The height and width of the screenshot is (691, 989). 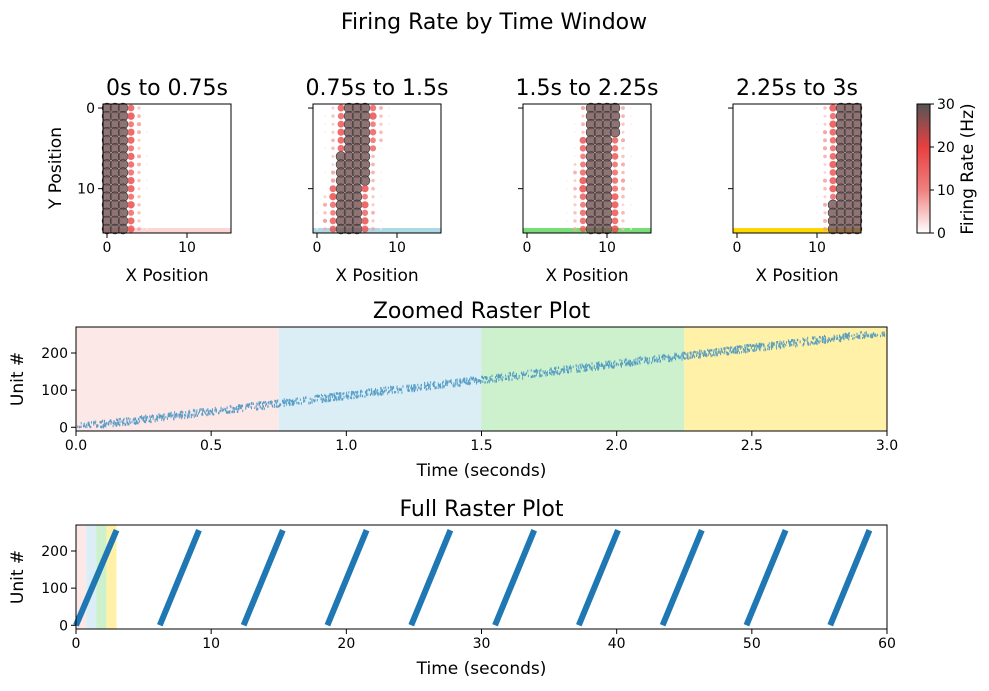 What do you see at coordinates (887, 446) in the screenshot?
I see `x-tick-label: 3.0` at bounding box center [887, 446].